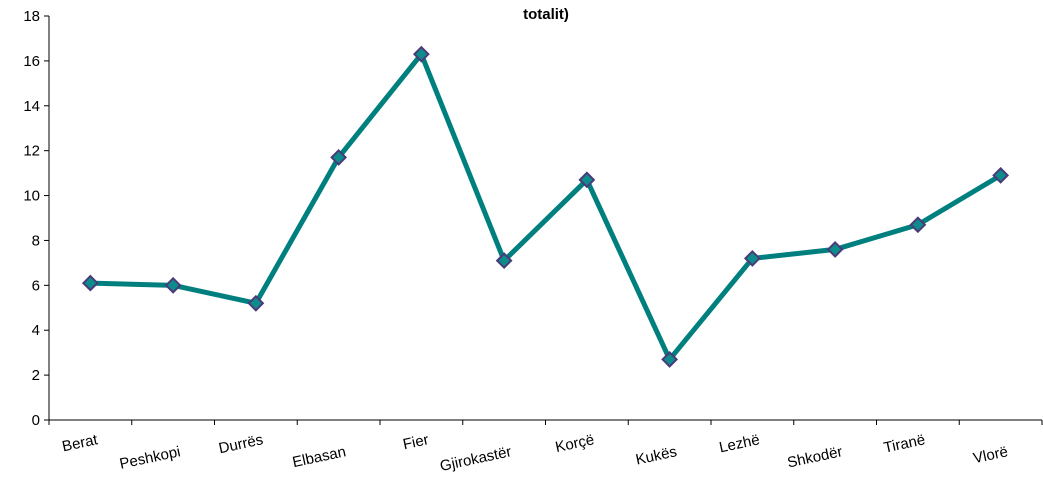 The width and height of the screenshot is (1043, 481). I want to click on x-tick-label: Gjirokastër, so click(475, 459).